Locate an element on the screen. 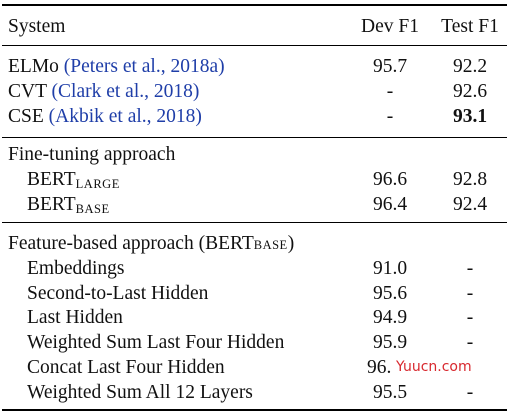 This screenshot has width=509, height=420. row-bert-large-test: 92.8 is located at coordinates (470, 179).